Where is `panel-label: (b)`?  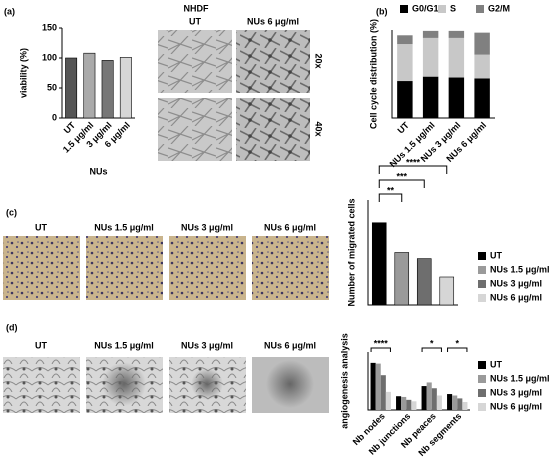
panel-label: (b) is located at coordinates (382, 11).